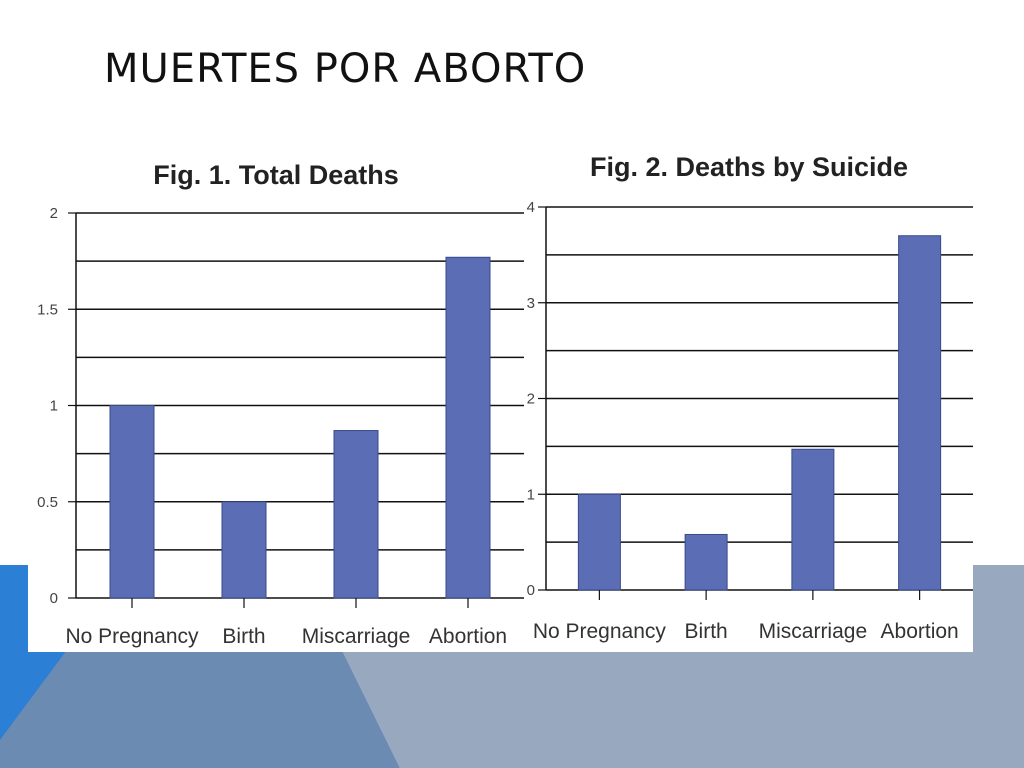 Image resolution: width=1024 pixels, height=768 pixels. I want to click on y-tick-label: 4, so click(531, 207).